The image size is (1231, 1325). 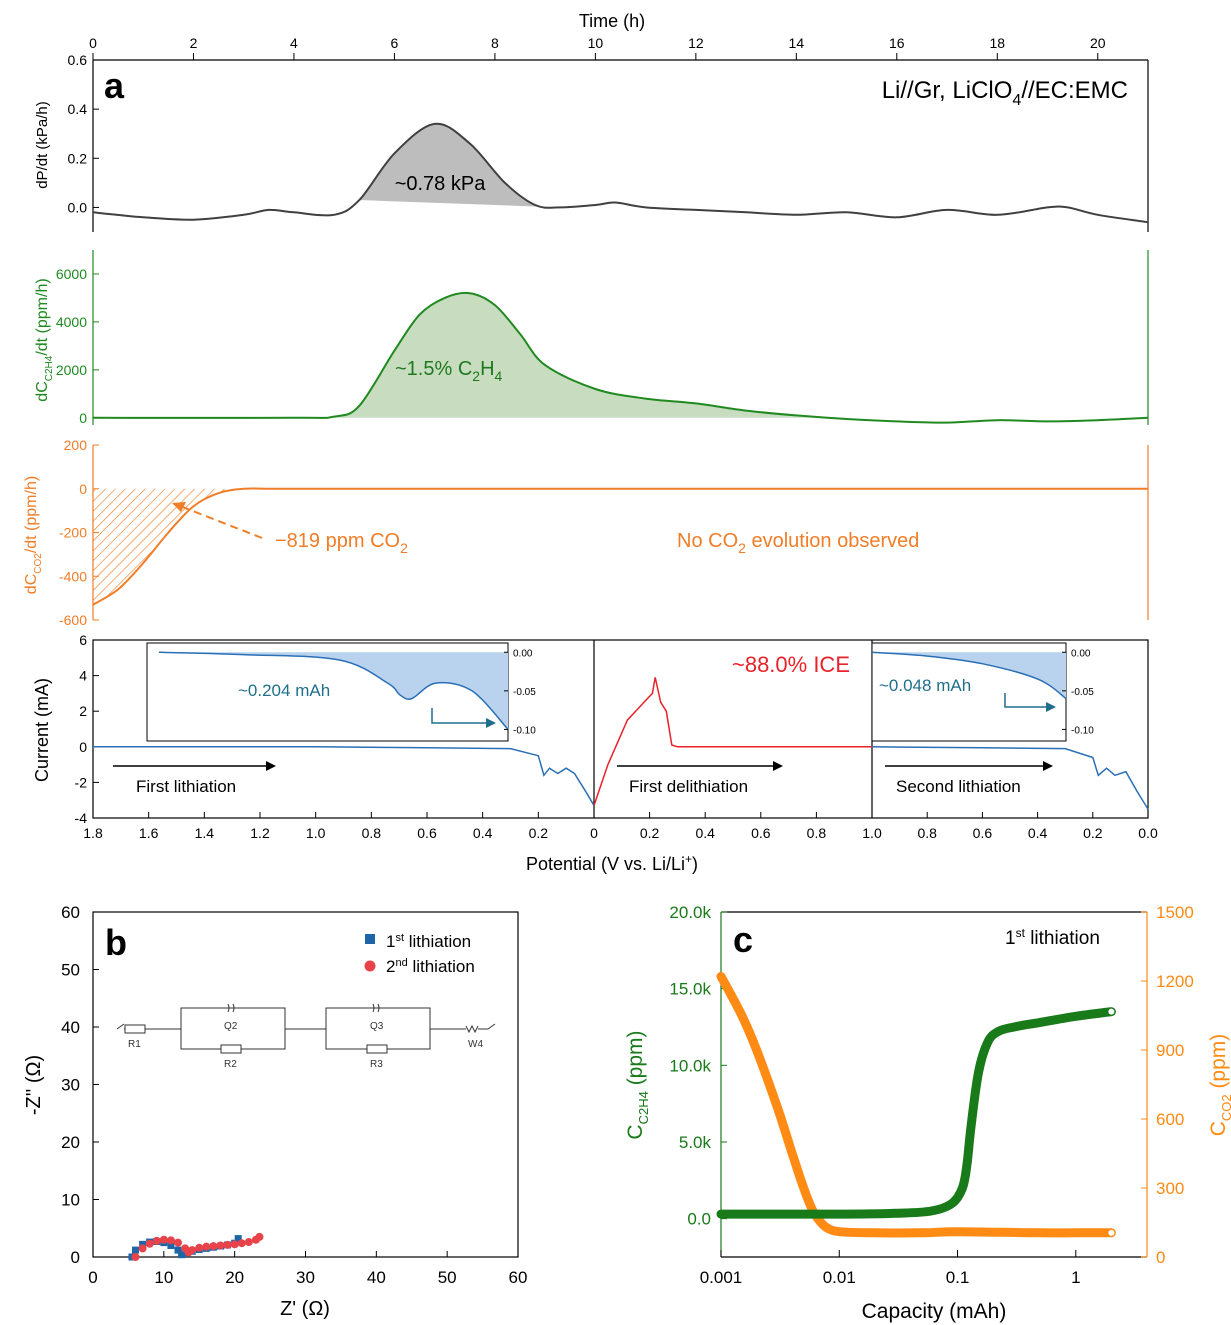 What do you see at coordinates (71, 322) in the screenshot?
I see `y-tick-label: 4000` at bounding box center [71, 322].